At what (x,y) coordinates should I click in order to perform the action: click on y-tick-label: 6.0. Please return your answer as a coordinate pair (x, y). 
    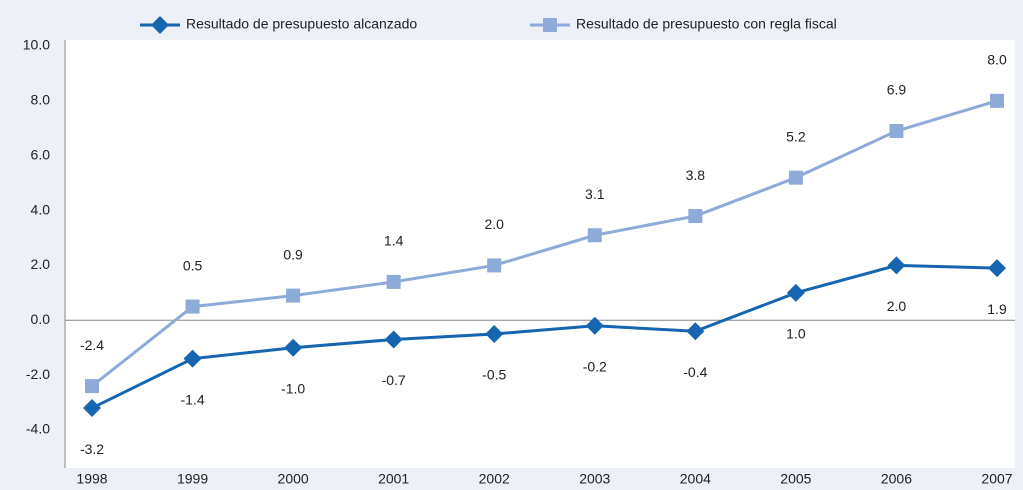
    Looking at the image, I should click on (41, 154).